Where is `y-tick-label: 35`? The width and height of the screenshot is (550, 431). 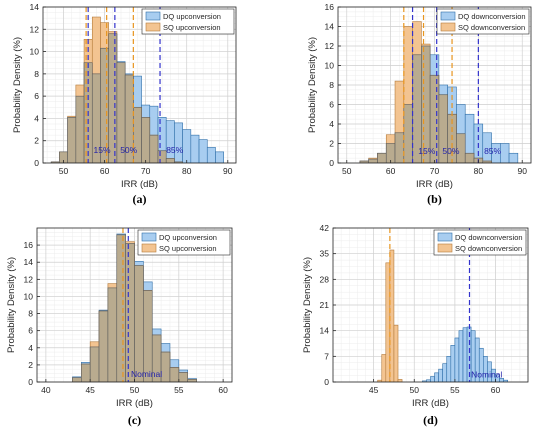
y-tick-label: 35 is located at coordinates (325, 254).